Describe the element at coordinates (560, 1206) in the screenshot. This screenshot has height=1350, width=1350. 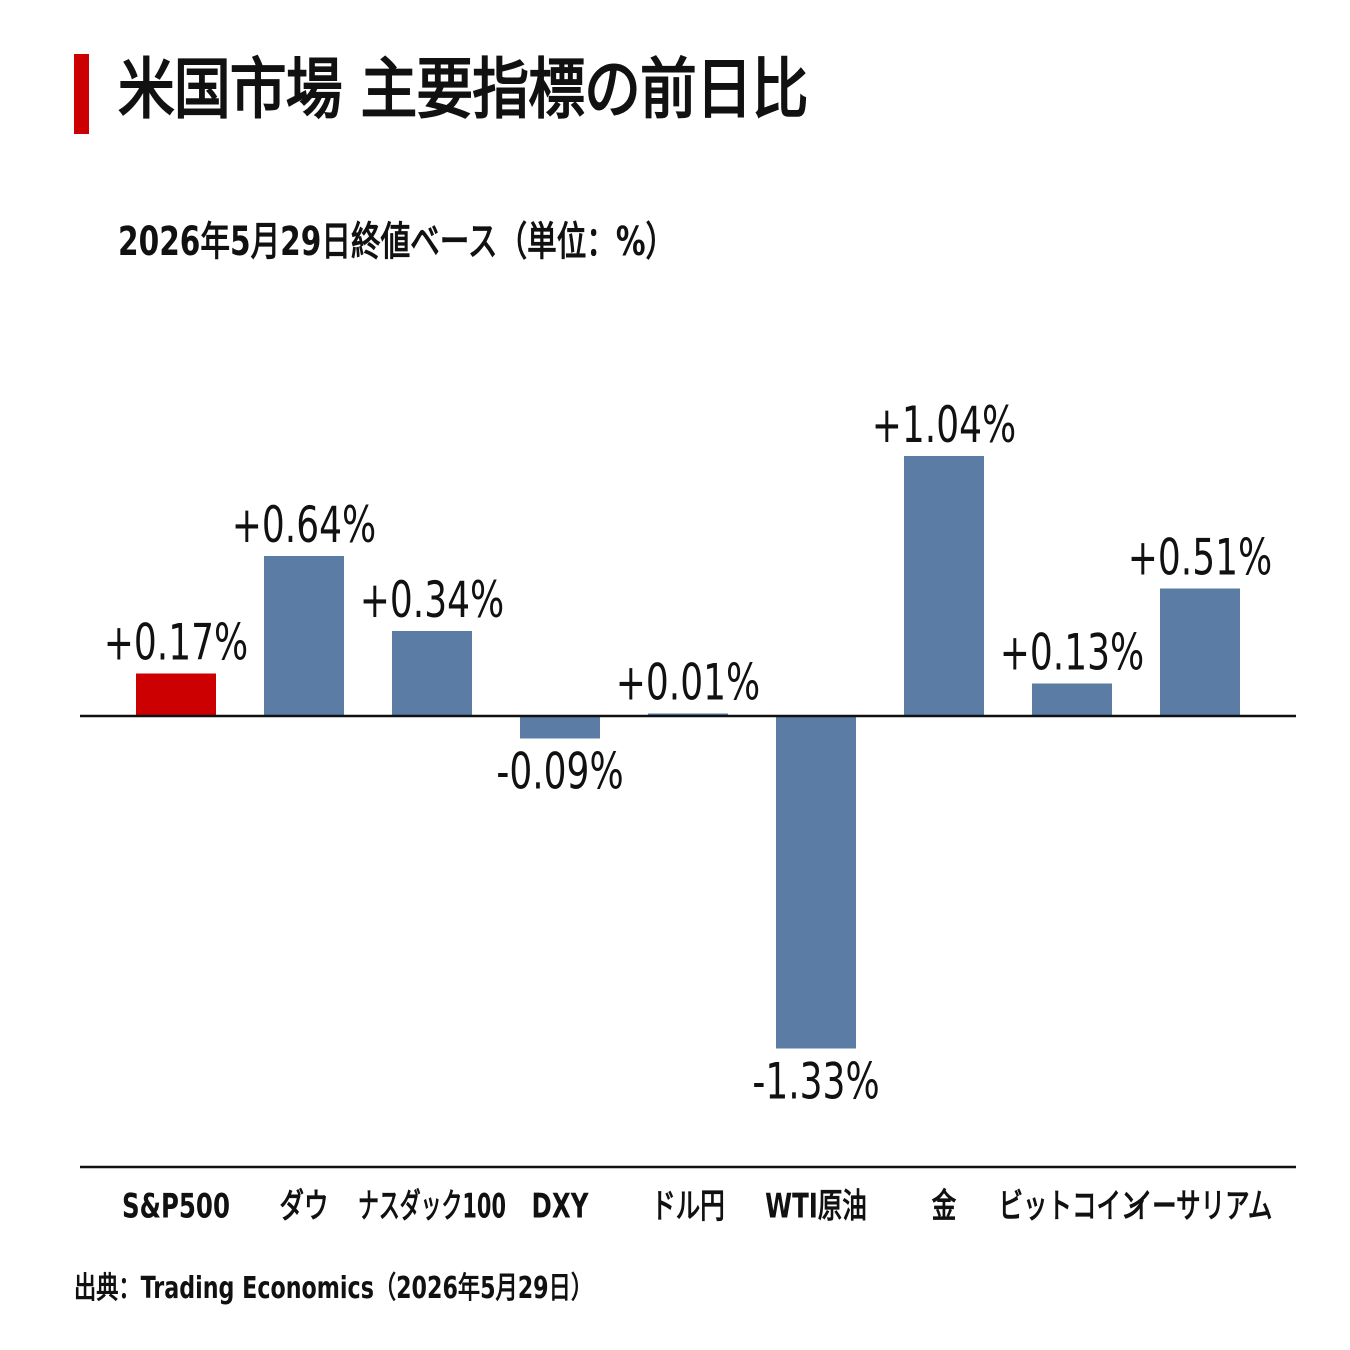
I see `category-label-3: DXY` at that location.